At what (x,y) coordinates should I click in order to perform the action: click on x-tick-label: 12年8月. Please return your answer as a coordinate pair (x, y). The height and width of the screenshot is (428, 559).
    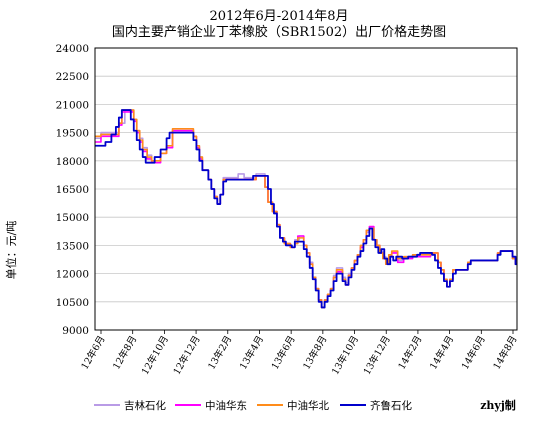
    Looking at the image, I should click on (124, 353).